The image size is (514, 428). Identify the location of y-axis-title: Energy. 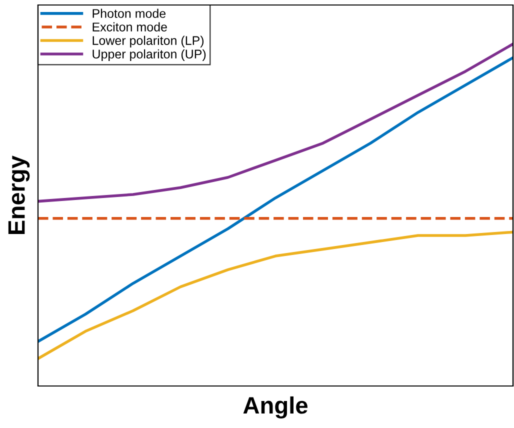
(19, 195).